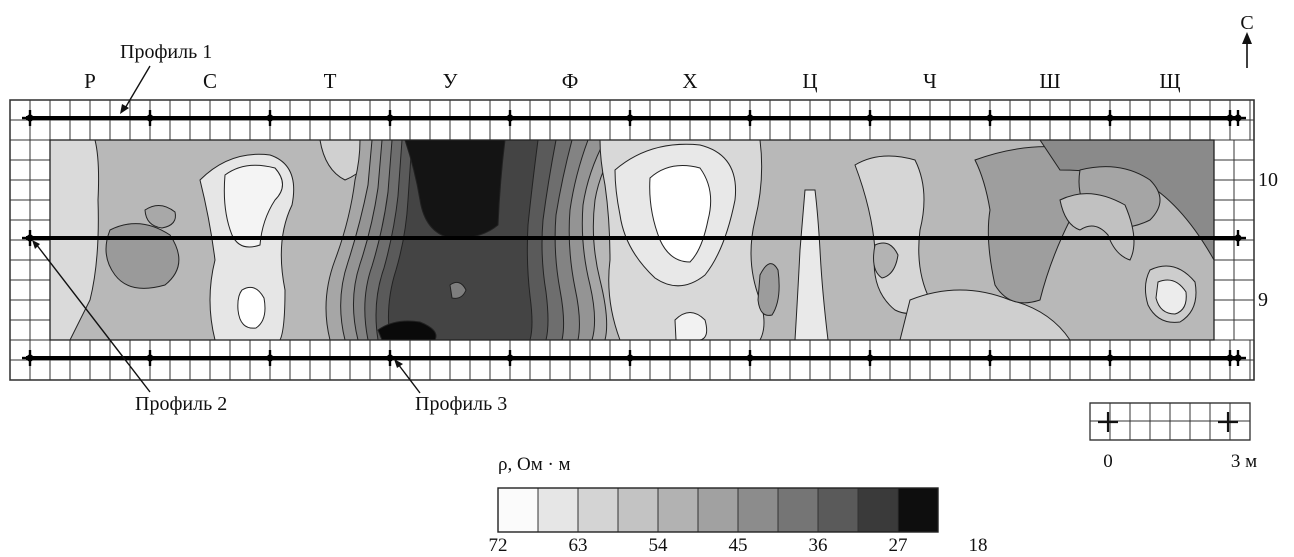 This screenshot has height=557, width=1294. I want to click on column-label: Ч, so click(930, 81).